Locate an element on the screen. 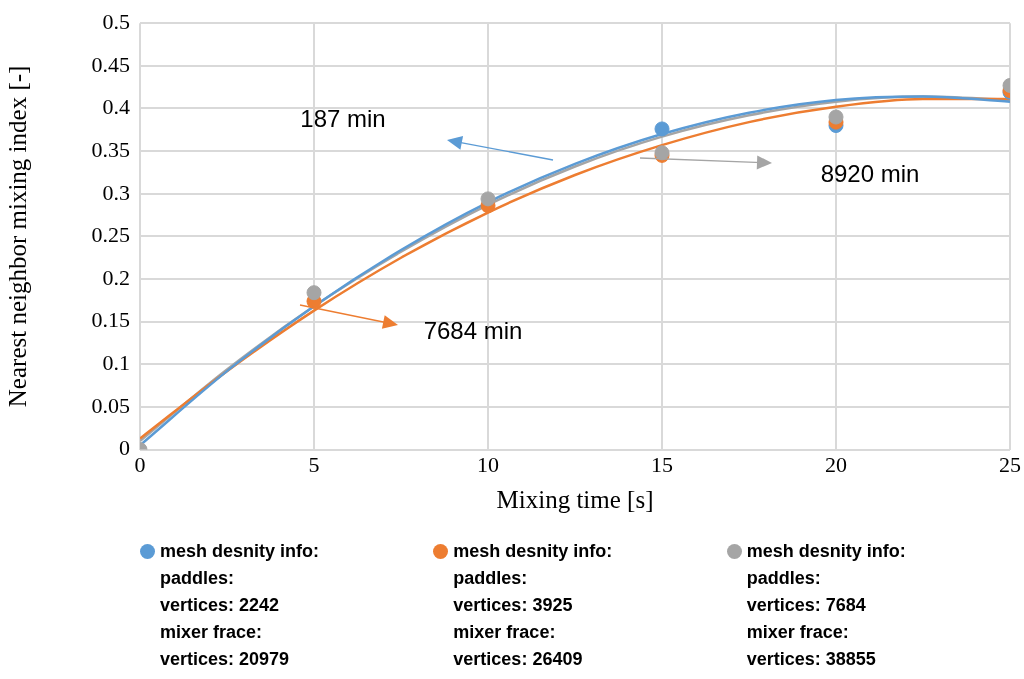 This screenshot has width=1024, height=679. x-axis-title: Mixing time [s] is located at coordinates (575, 499).